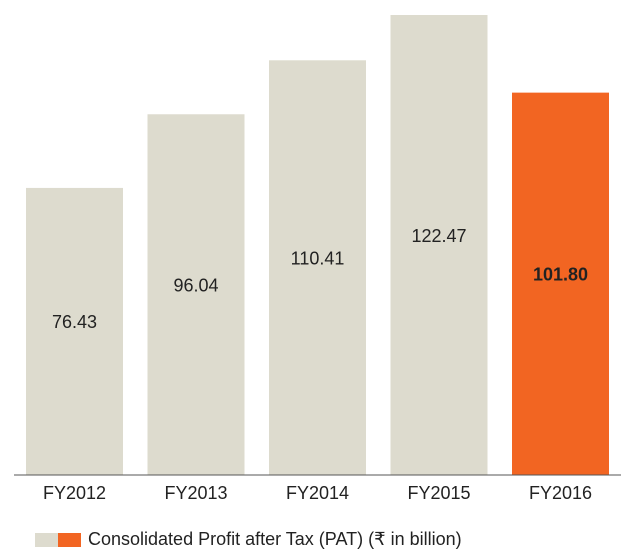 The image size is (621, 552). Describe the element at coordinates (560, 493) in the screenshot. I see `x-tick-label: FY2016` at that location.